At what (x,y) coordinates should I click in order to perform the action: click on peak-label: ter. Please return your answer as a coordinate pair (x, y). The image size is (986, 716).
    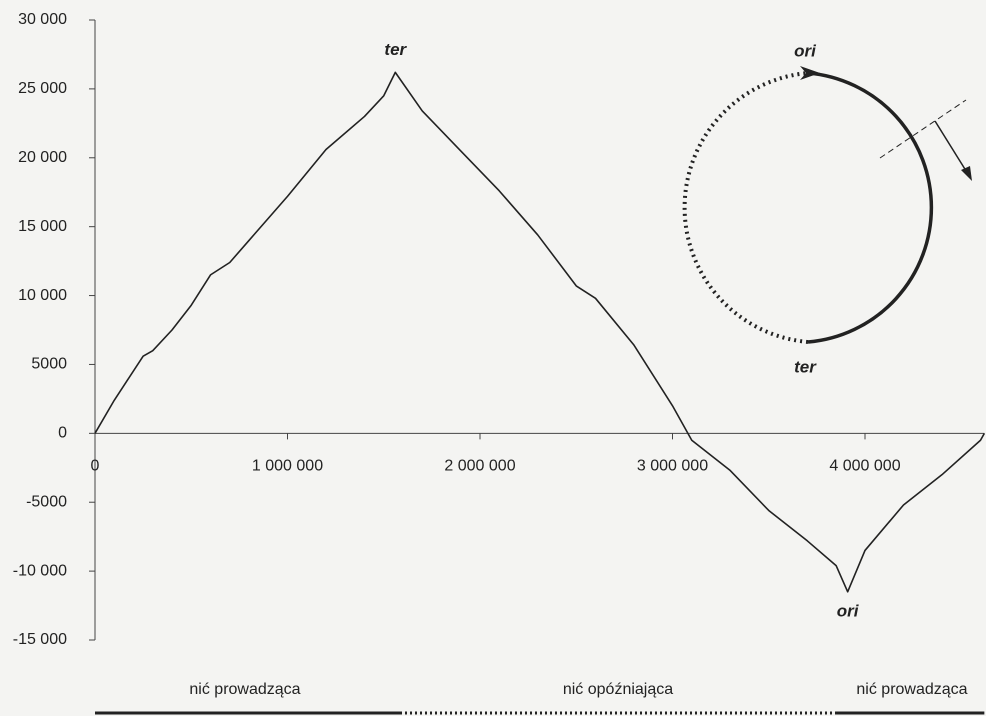
    Looking at the image, I should click on (395, 49).